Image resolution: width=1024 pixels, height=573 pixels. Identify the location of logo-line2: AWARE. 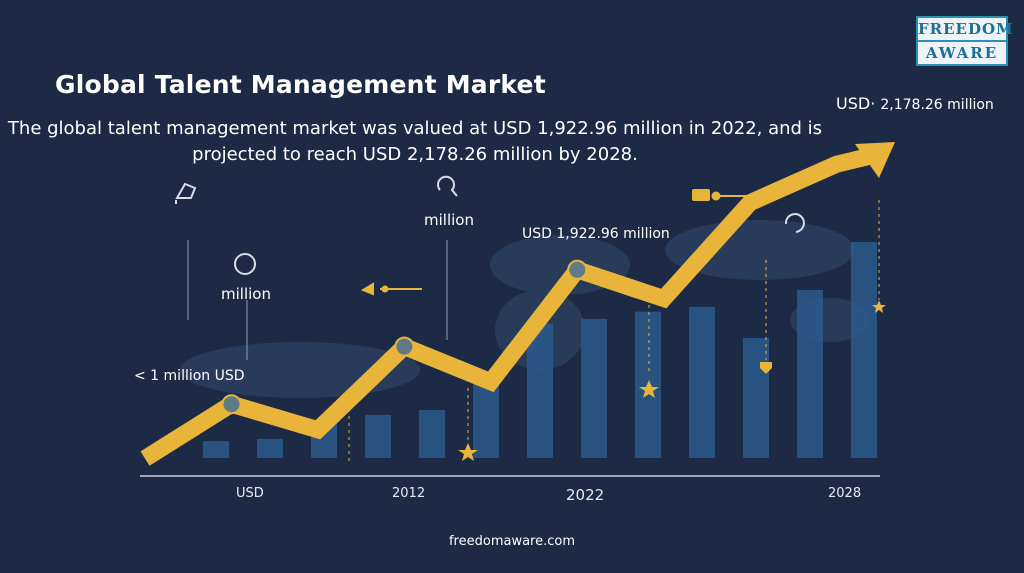
(962, 53).